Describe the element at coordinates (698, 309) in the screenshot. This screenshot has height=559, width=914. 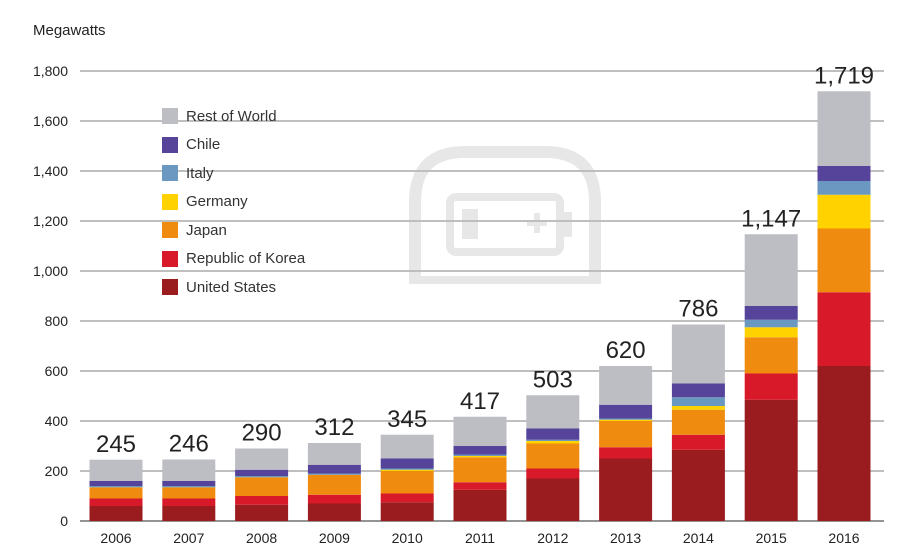
I see `bar-total-label: 786` at that location.